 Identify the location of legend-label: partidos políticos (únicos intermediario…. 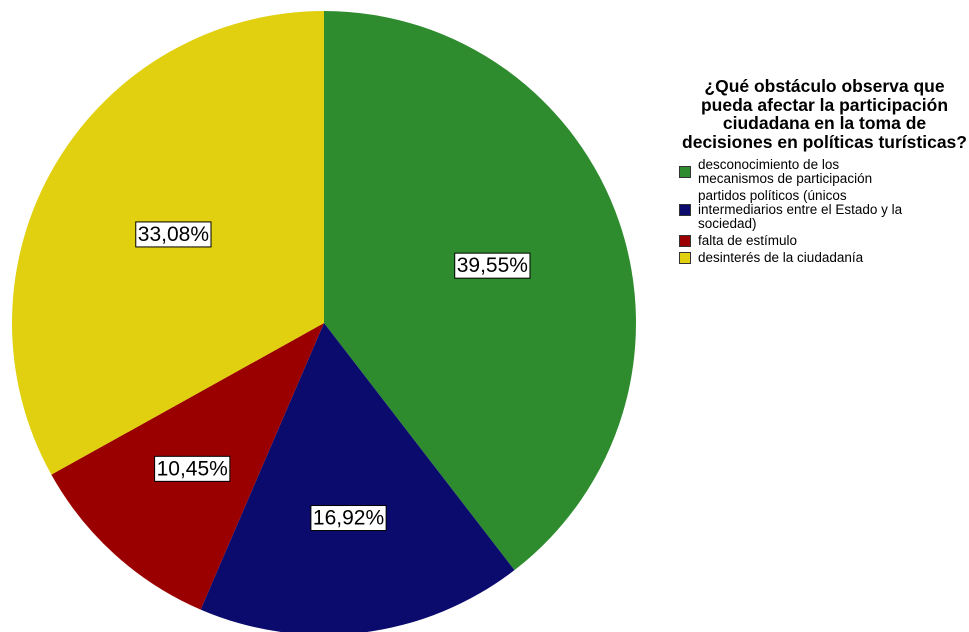
(800, 210).